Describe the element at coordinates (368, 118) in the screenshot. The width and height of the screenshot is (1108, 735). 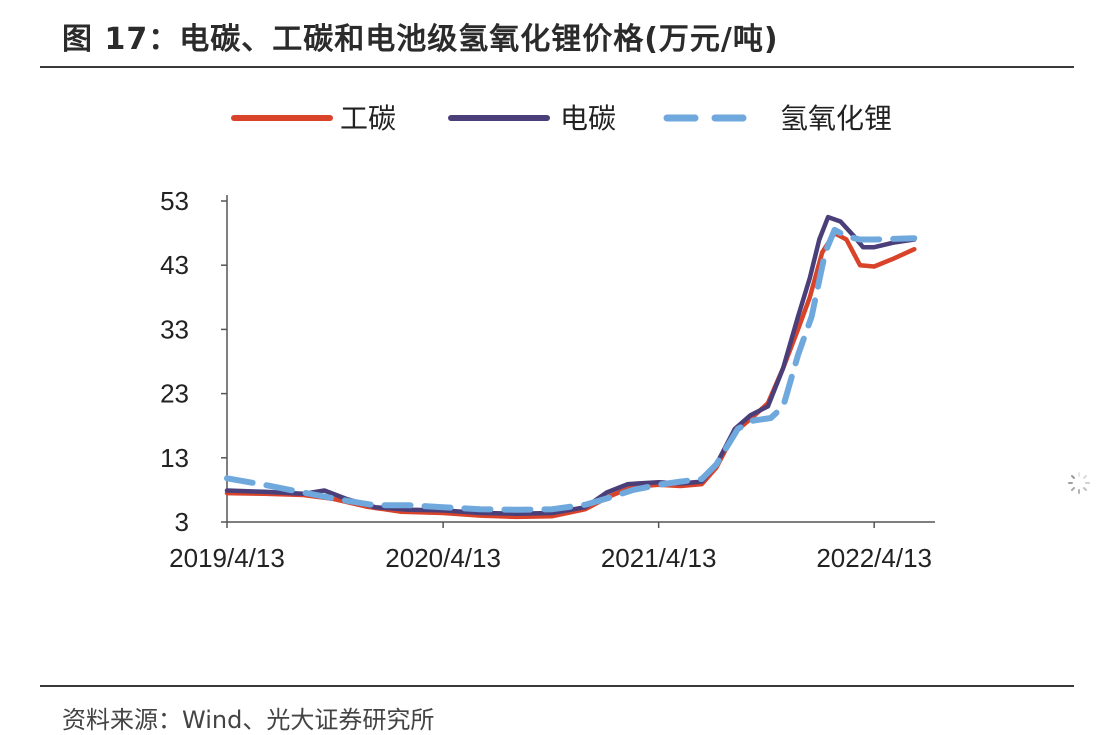
I see `legend-label-0: 工碳` at that location.